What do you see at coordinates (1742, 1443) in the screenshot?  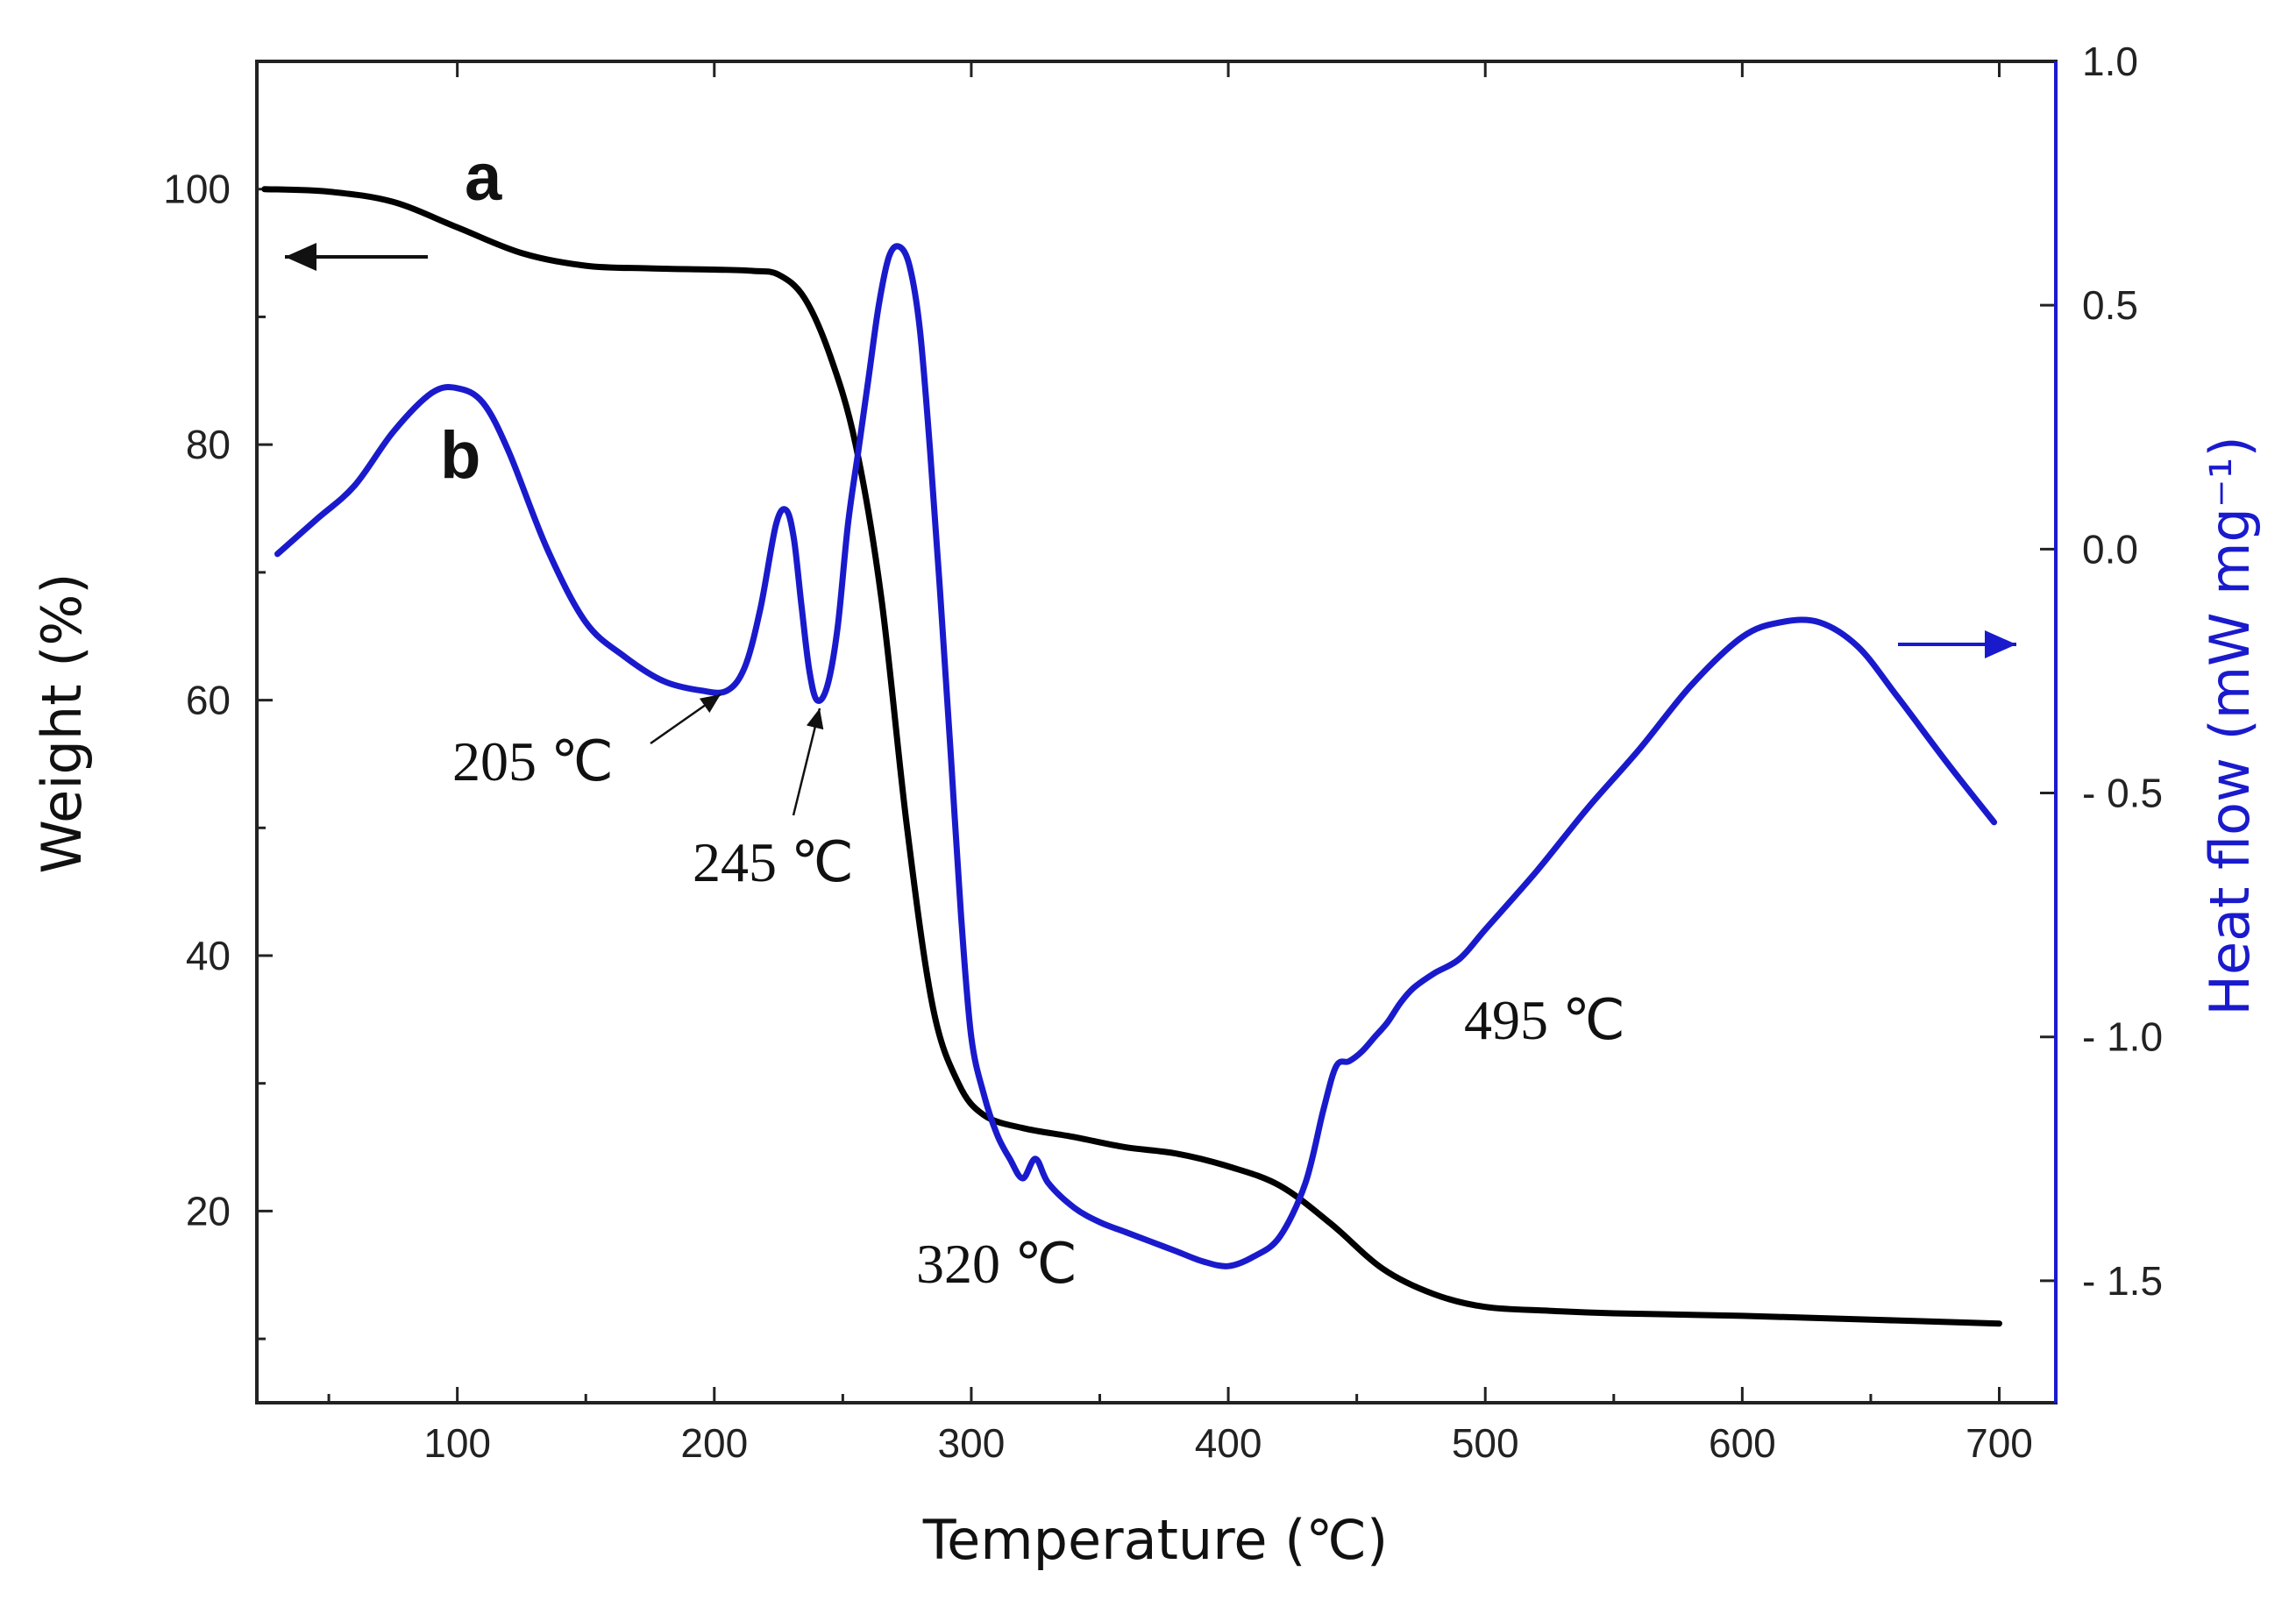 I see `x-tick-label: 600` at bounding box center [1742, 1443].